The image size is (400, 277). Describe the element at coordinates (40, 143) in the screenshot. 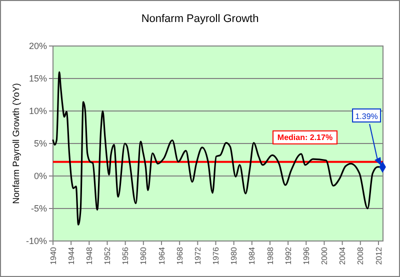

I see `y-tick-label: 5%` at that location.